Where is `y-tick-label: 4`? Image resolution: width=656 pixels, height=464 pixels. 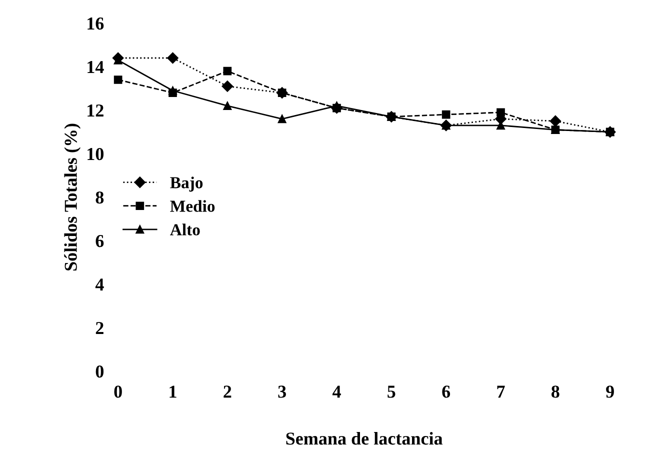
y-tick-label: 4 is located at coordinates (99, 284).